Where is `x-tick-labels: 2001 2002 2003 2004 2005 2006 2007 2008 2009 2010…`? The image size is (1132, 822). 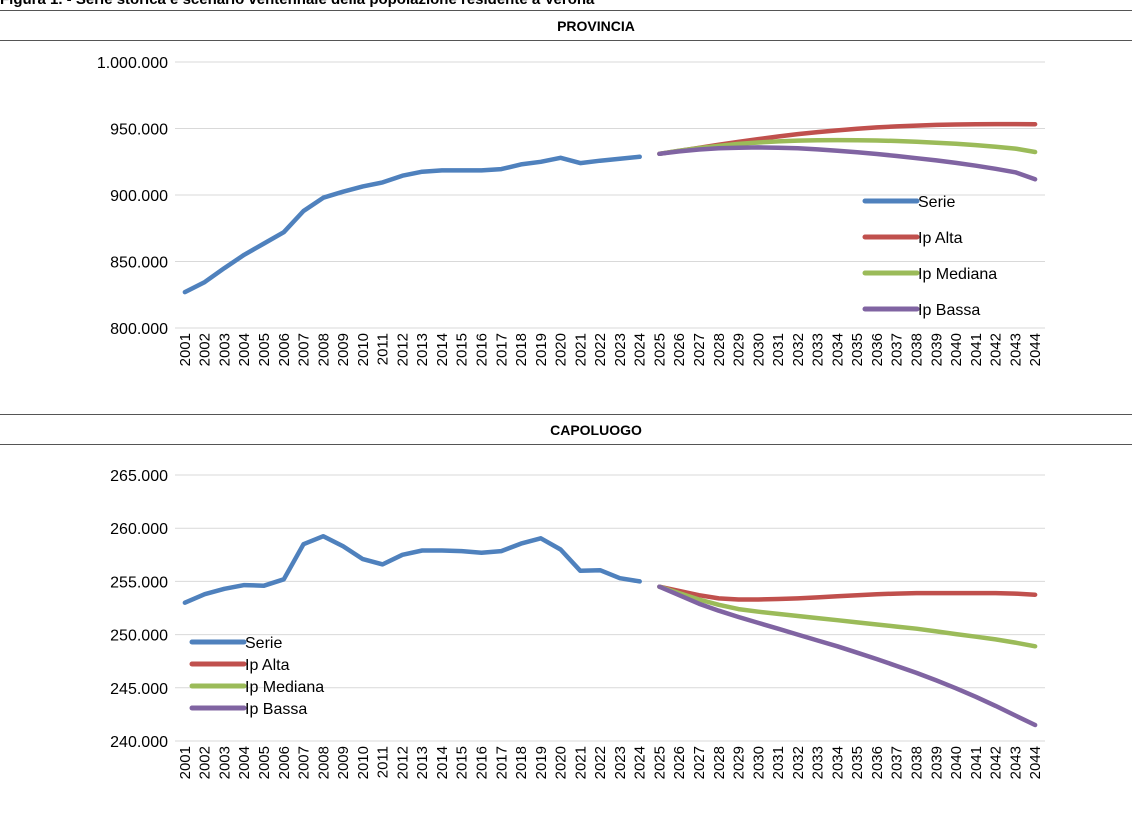
x-tick-labels: 2001 2002 2003 2004 2005 2006 2007 2008 2009 2010… is located at coordinates (610, 349).